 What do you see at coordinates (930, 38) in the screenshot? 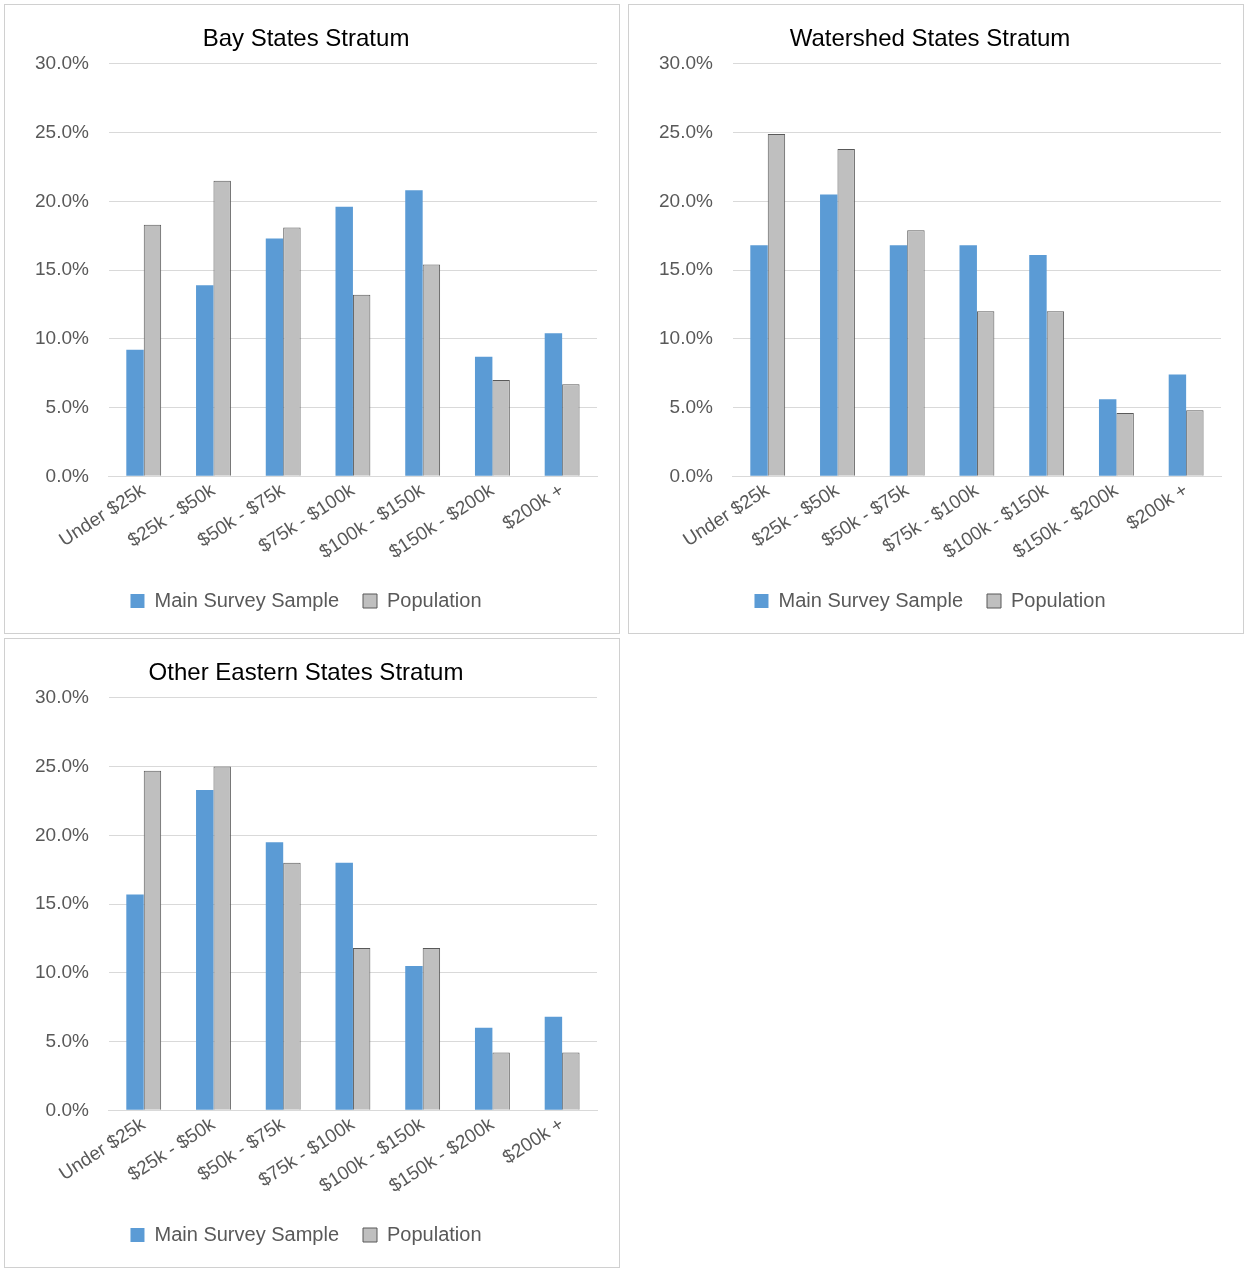
I see `chart-title: Watershed States Stratum` at bounding box center [930, 38].